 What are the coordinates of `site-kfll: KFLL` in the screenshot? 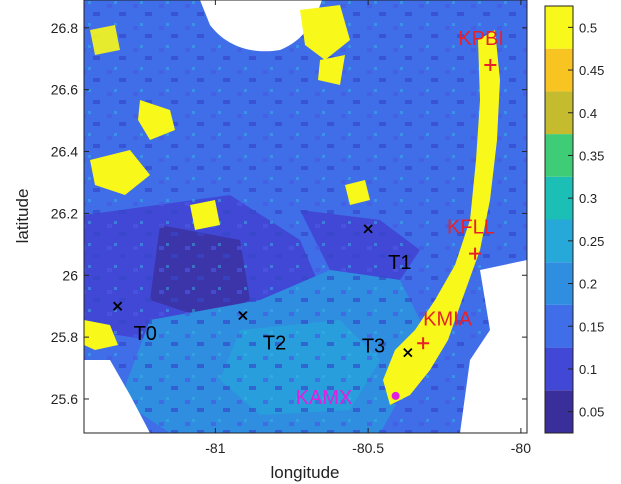 It's located at (471, 238).